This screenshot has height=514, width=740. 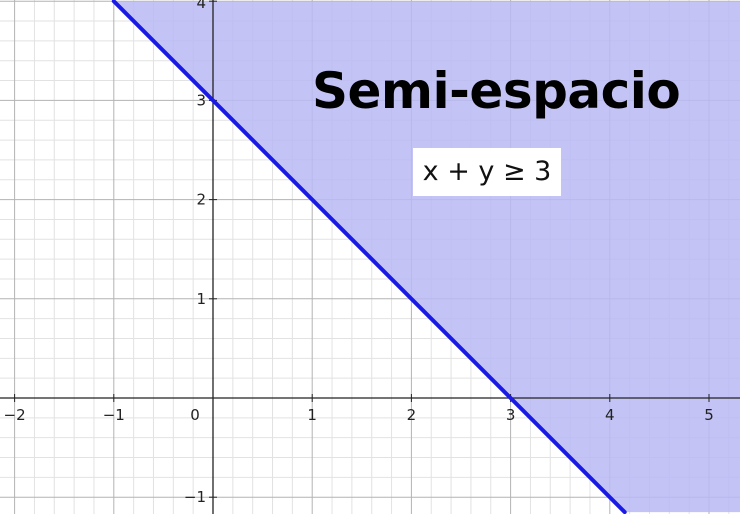 What do you see at coordinates (201, 299) in the screenshot?
I see `y-tick-label: 1` at bounding box center [201, 299].